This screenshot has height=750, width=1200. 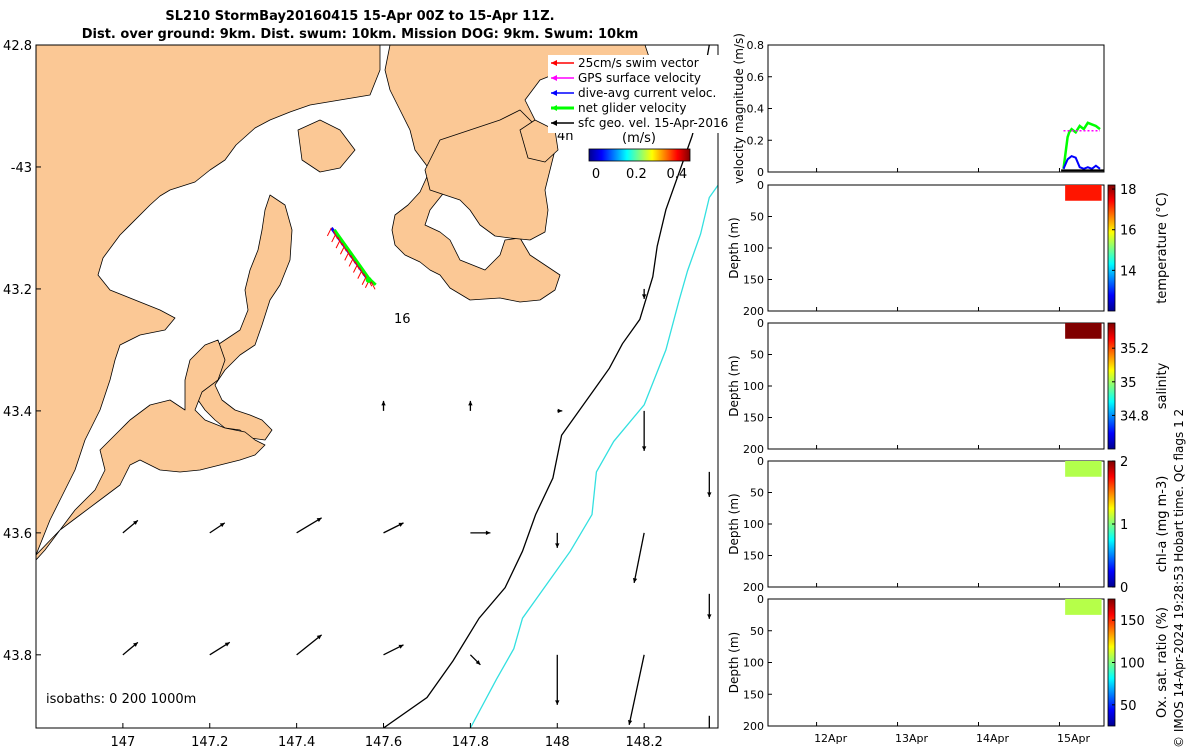 I want to click on map-y-tick-label: 42.8, so click(x=17, y=46).